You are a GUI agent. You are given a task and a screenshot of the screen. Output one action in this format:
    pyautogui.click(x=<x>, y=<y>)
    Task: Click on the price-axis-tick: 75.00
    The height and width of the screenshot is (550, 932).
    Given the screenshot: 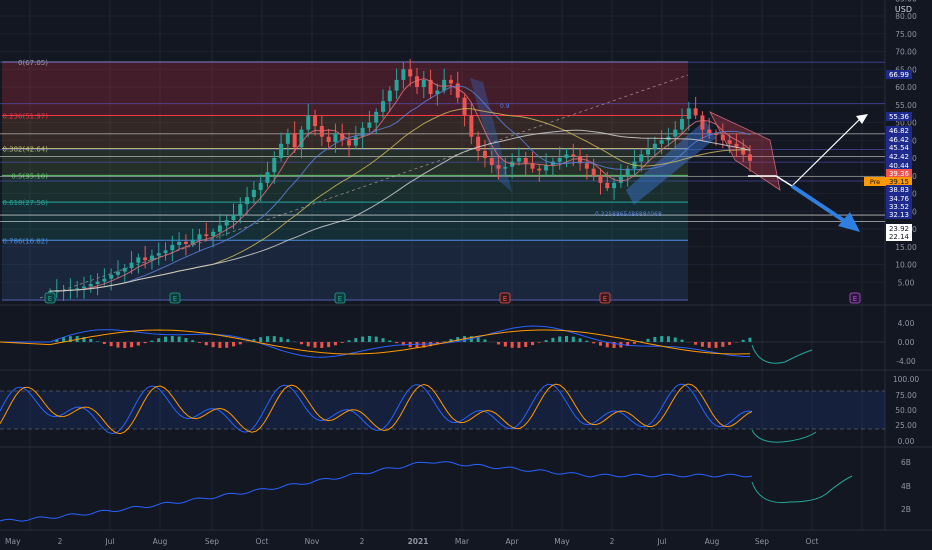 What is the action you would take?
    pyautogui.click(x=906, y=34)
    